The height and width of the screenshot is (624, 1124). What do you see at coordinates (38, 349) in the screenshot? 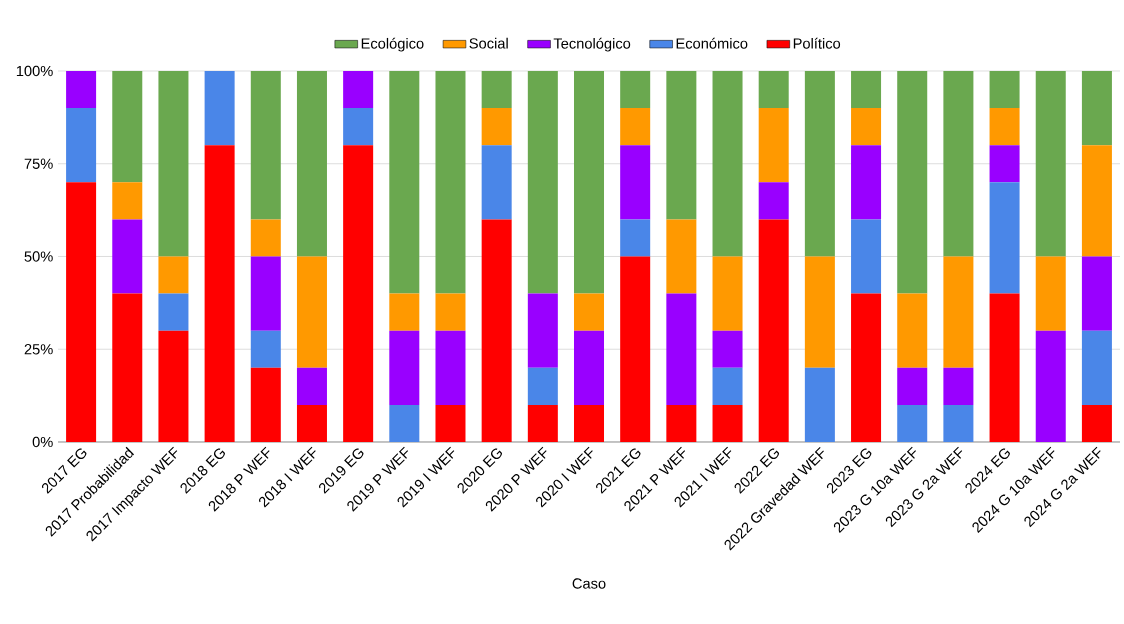
I see `y-tick-label: 25%` at bounding box center [38, 349].